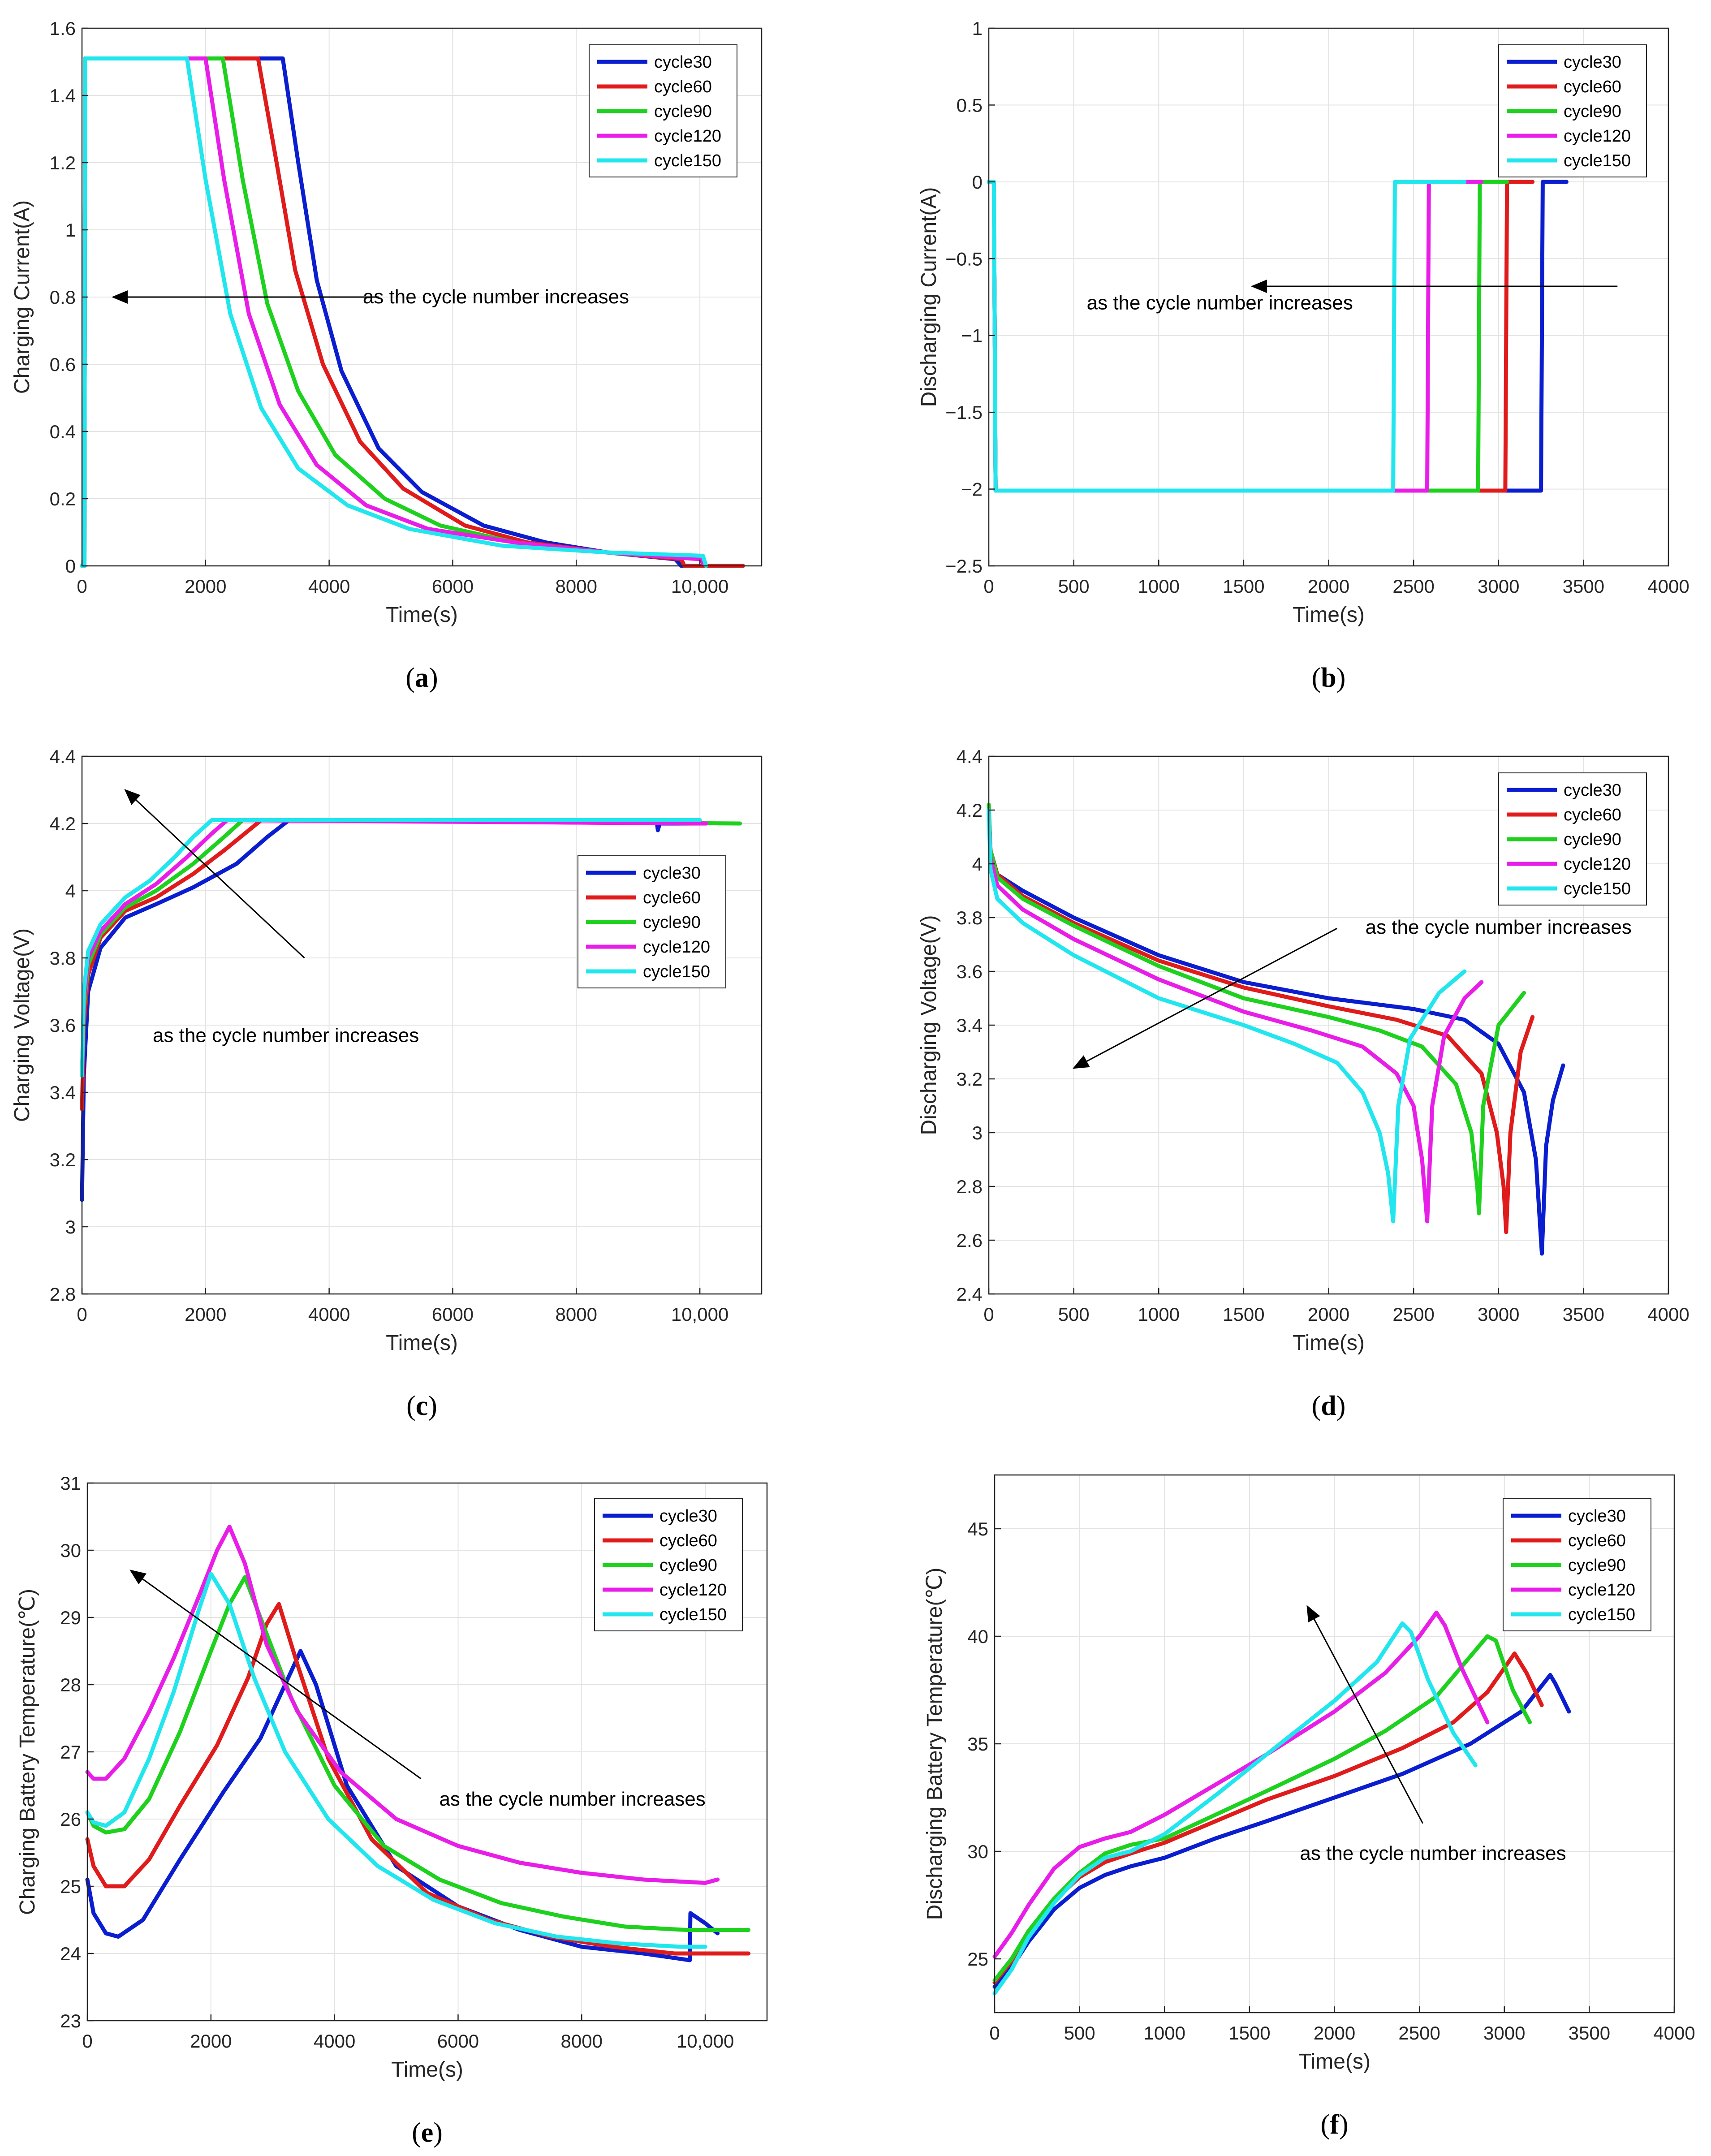  I want to click on series-line-cycle120, so click(1241, 1784).